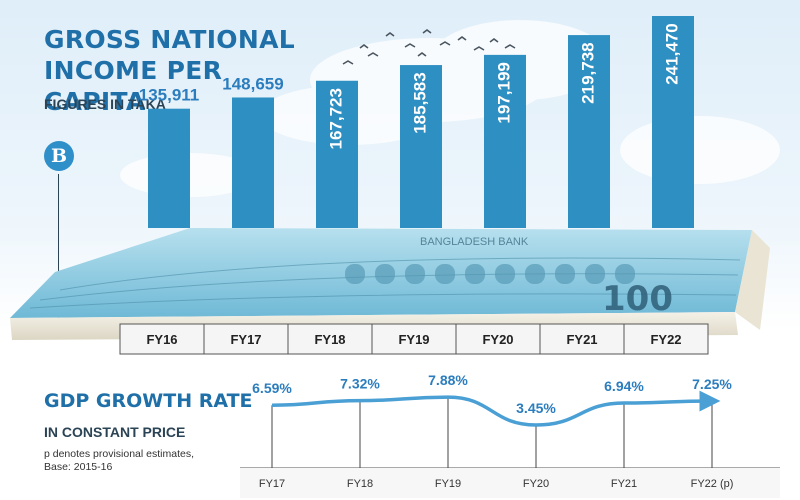 This screenshot has height=500, width=800. What do you see at coordinates (448, 380) in the screenshot?
I see `gdp-value-label: 7.88%` at bounding box center [448, 380].